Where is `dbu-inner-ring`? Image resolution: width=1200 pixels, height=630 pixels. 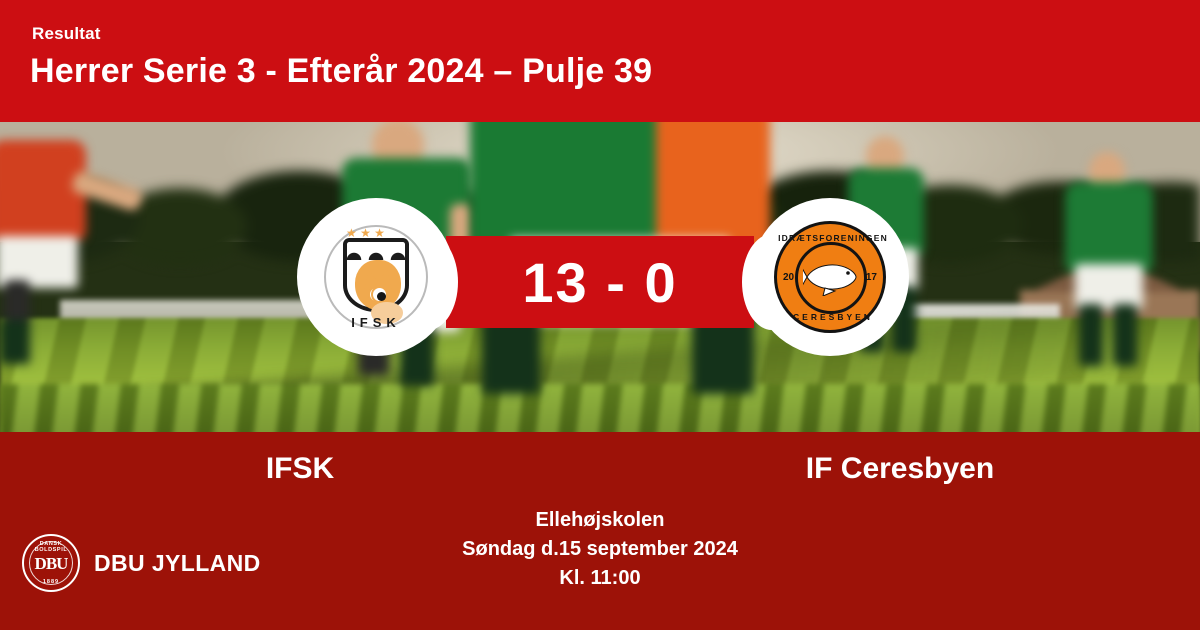
dbu-inner-ring is located at coordinates (51, 563).